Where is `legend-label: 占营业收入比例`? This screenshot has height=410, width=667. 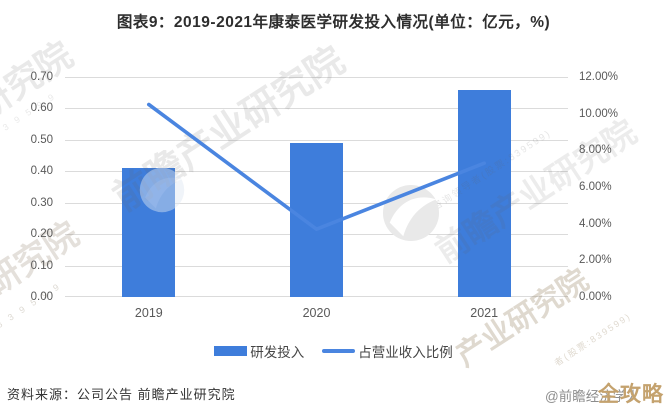 legend-label: 占营业收入比例 is located at coordinates (405, 352).